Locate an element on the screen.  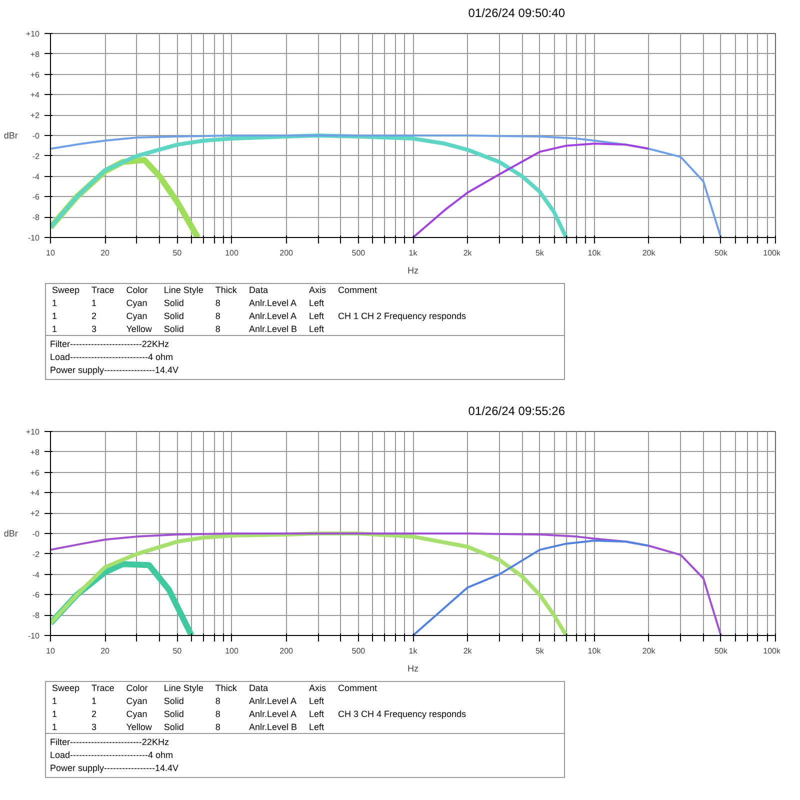
text: 1 2 Cyan Solid 8 Anlr.Level A Left CH 3 CH 4 Frequency responds is located at coordinates (259, 713).